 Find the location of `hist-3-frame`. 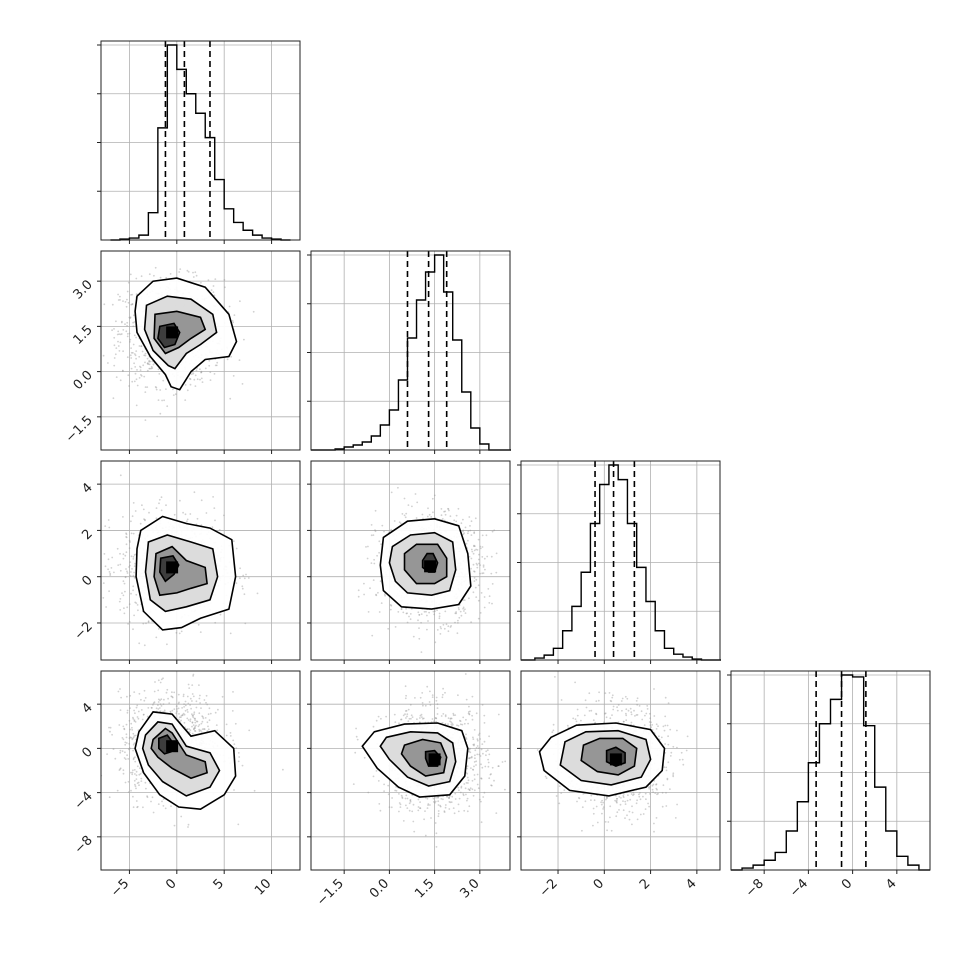

hist-3-frame is located at coordinates (830, 770).